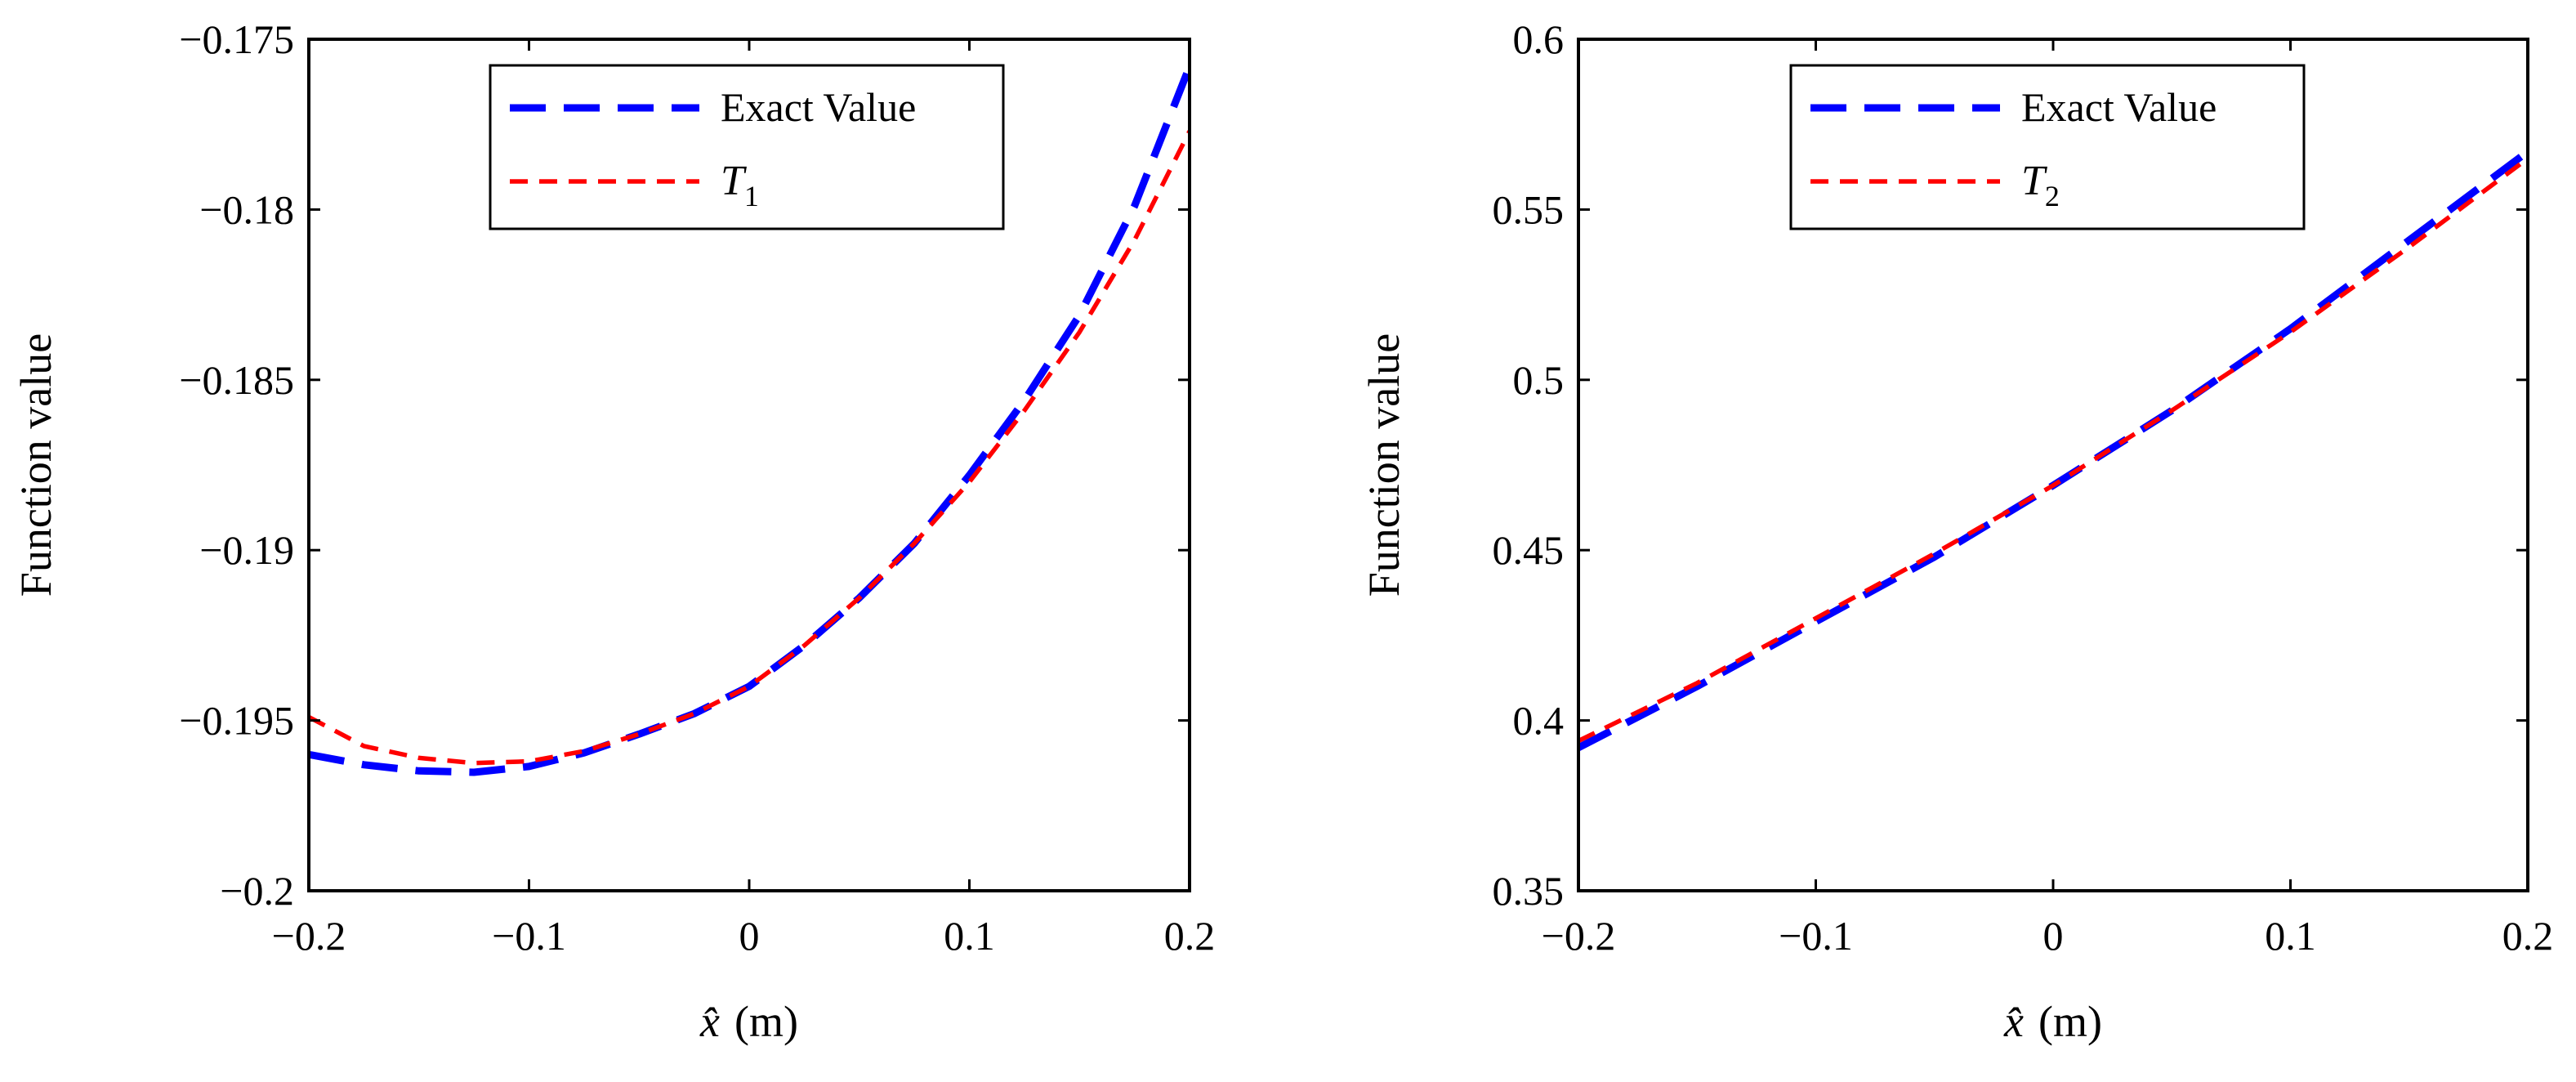  I want to click on y-tick-label: −0.175, so click(237, 39).